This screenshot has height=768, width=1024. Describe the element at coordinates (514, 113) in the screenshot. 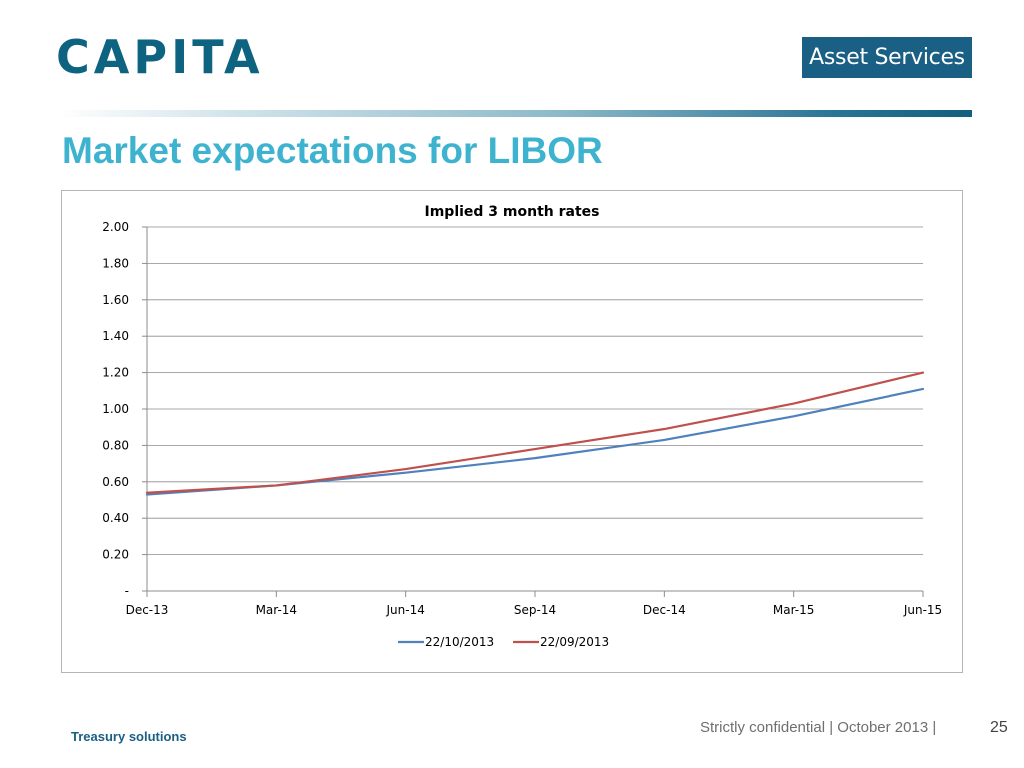

I see `header-divider` at that location.